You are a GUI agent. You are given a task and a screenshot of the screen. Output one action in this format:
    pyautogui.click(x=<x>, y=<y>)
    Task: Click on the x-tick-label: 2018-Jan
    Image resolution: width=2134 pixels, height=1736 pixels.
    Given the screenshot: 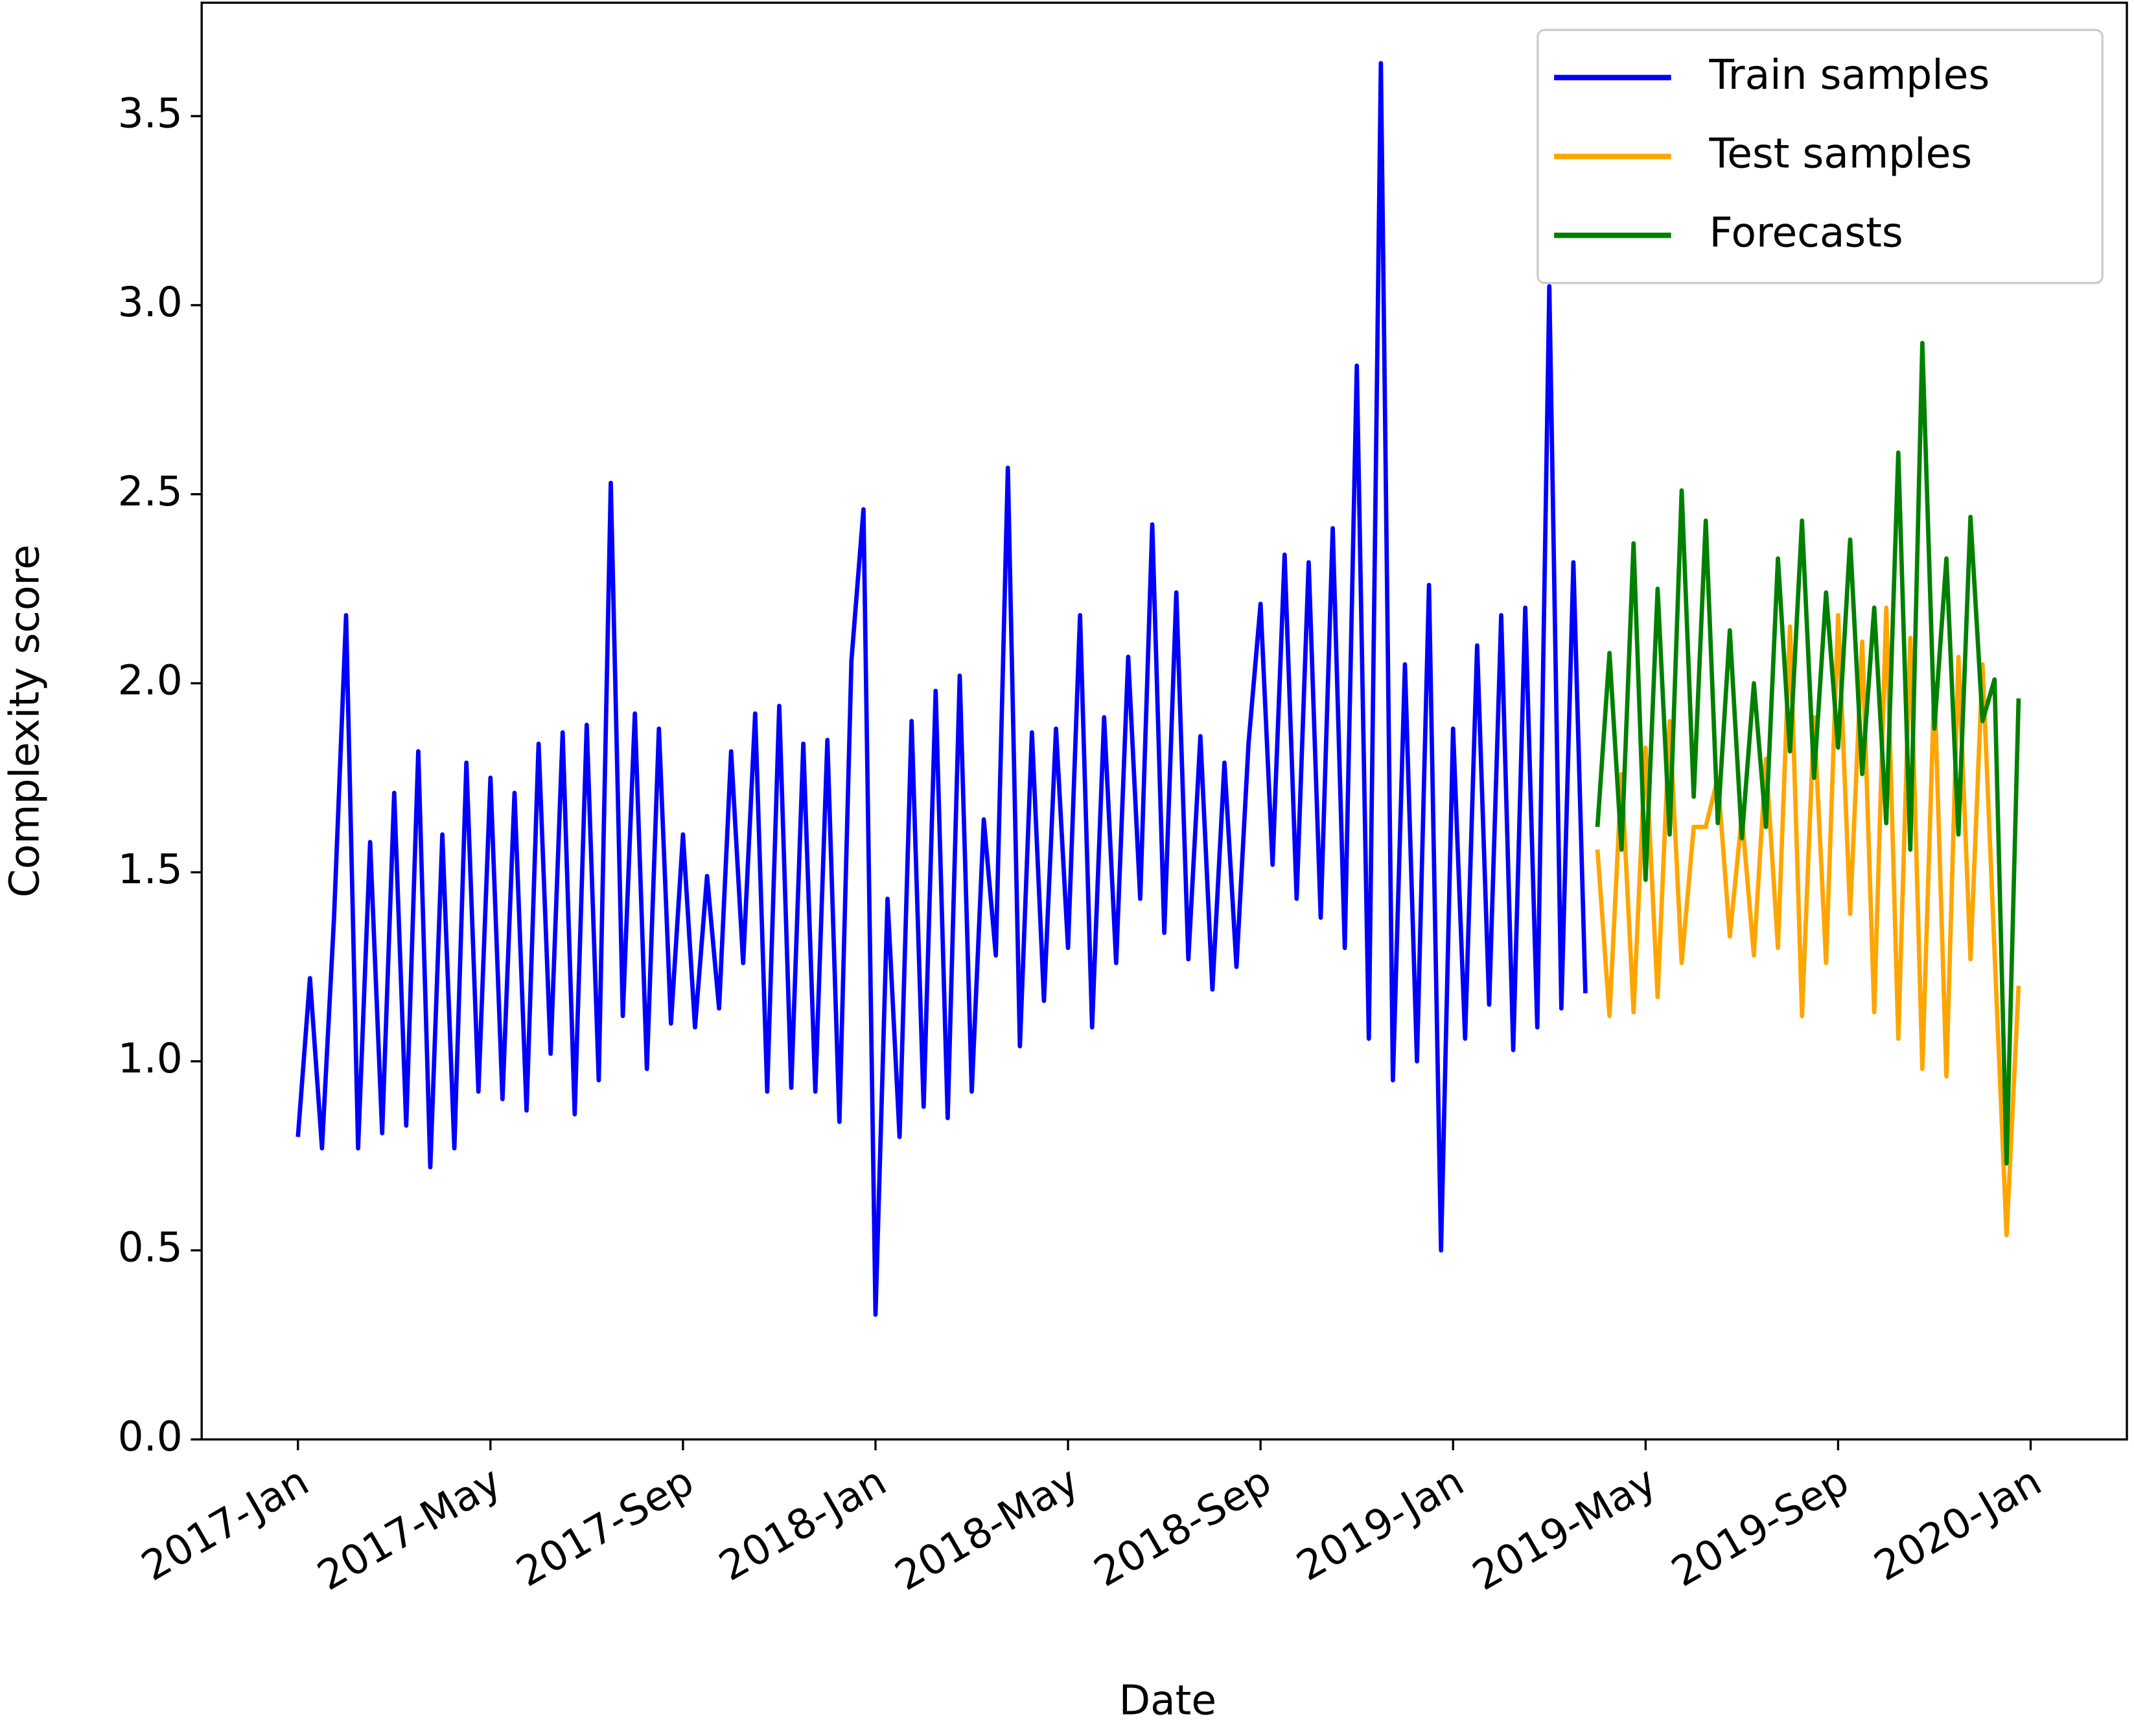 What is the action you would take?
    pyautogui.click(x=803, y=1524)
    